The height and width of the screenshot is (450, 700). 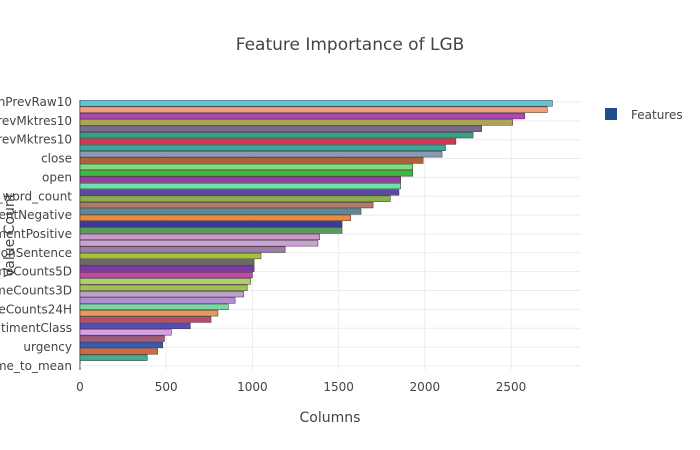 I want to click on y-tick-label: returnsOpenPrevRaw10, so click(x=36, y=102).